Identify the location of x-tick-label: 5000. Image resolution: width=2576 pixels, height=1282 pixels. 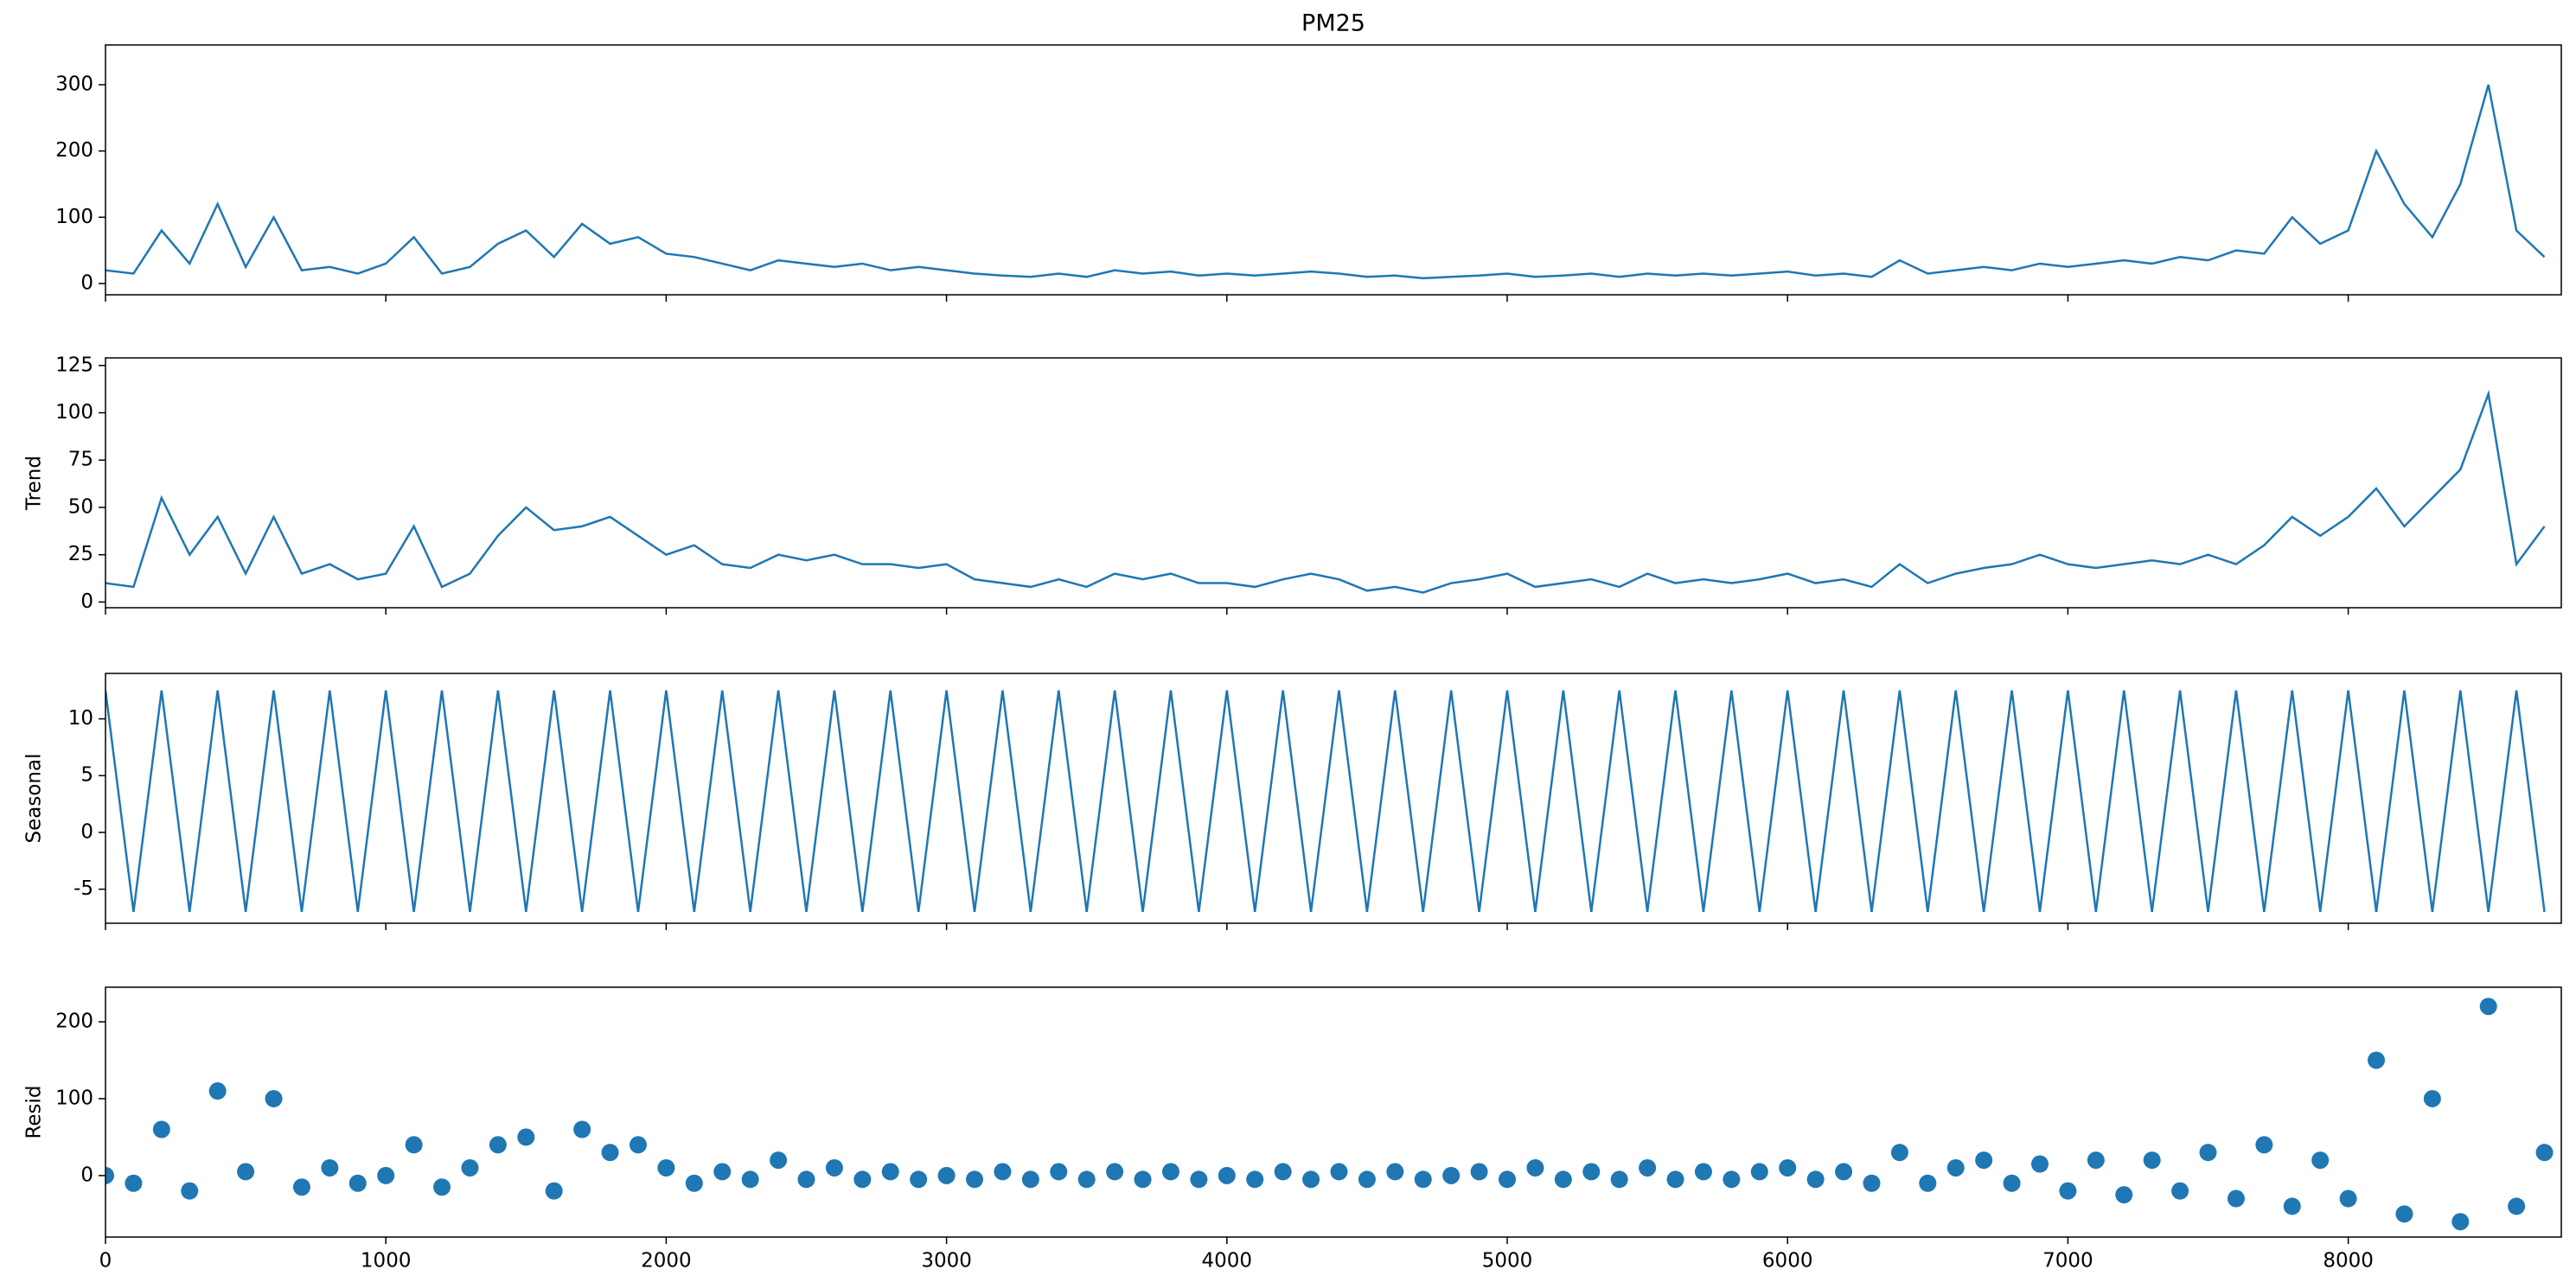
(1507, 1261).